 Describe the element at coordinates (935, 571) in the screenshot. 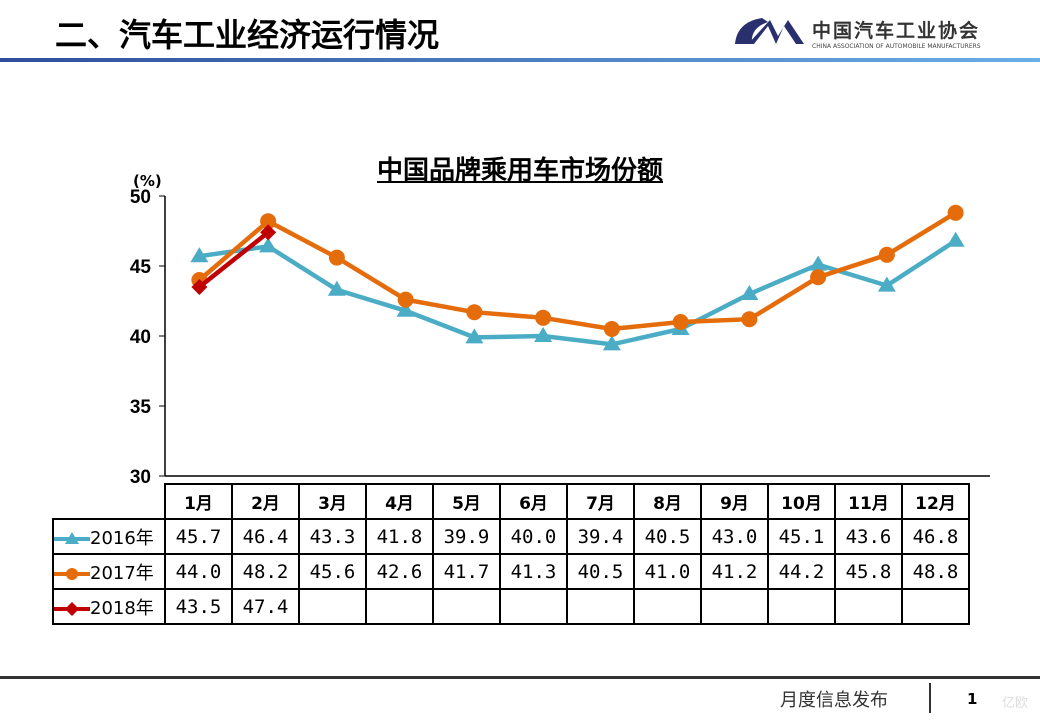

I see `table-cell: 48.8` at that location.